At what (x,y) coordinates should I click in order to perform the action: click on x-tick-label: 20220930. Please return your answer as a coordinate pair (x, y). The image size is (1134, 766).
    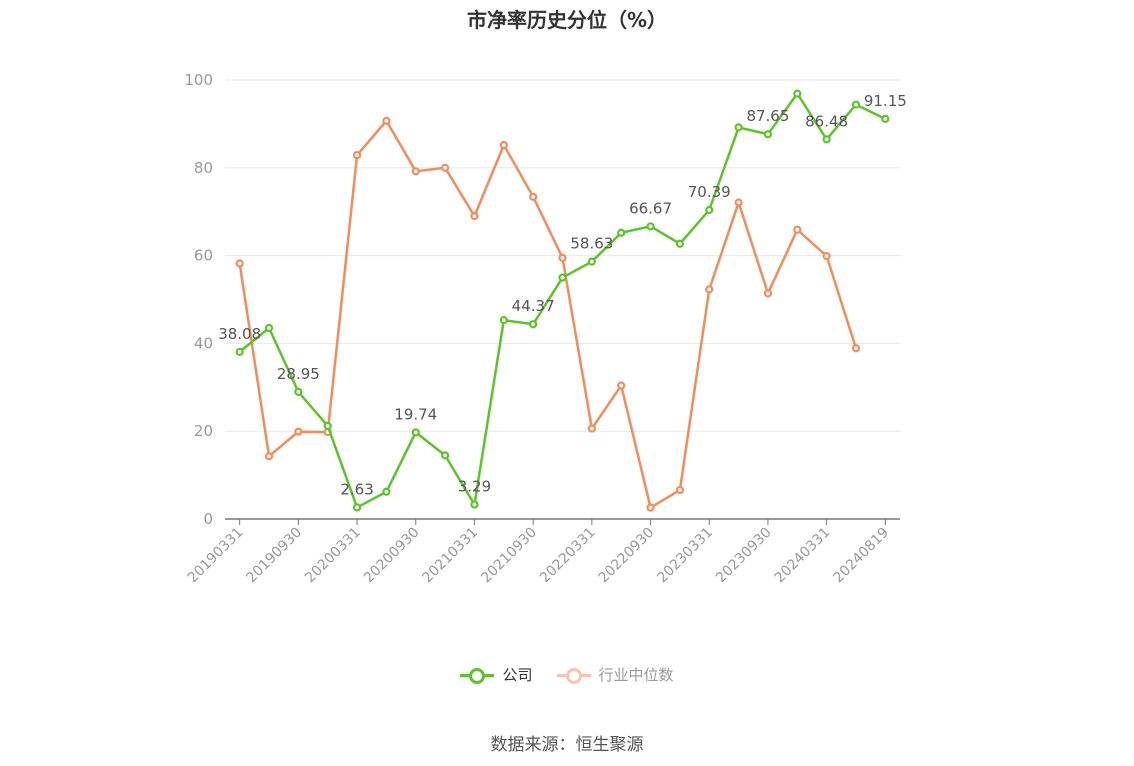
    Looking at the image, I should click on (627, 556).